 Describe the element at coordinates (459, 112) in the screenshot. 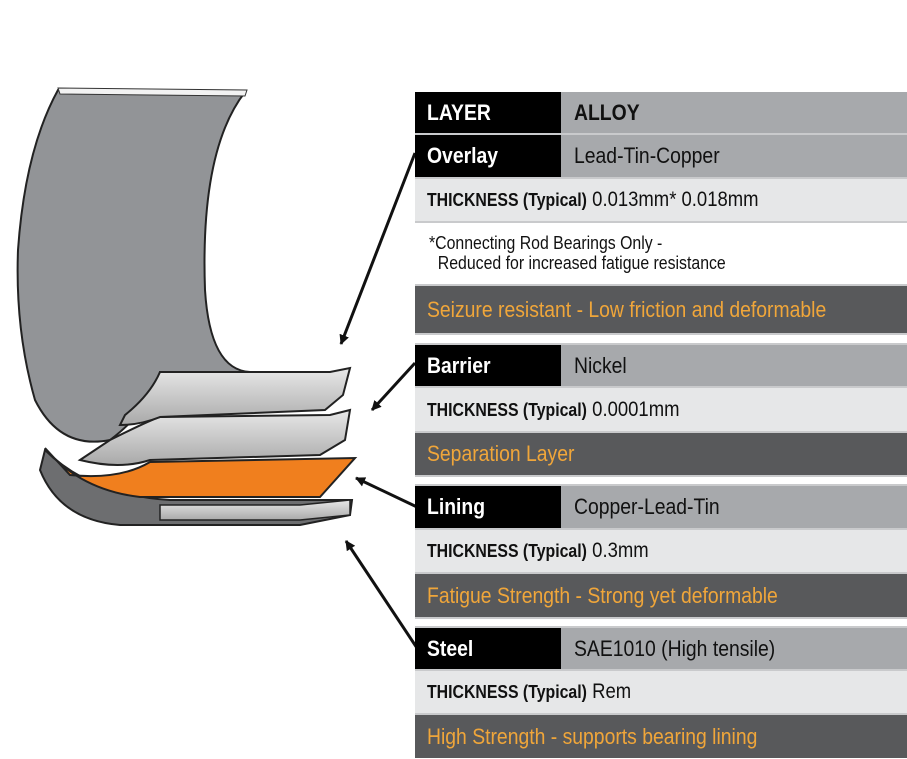

I see `layer-column-header: LAYER` at that location.